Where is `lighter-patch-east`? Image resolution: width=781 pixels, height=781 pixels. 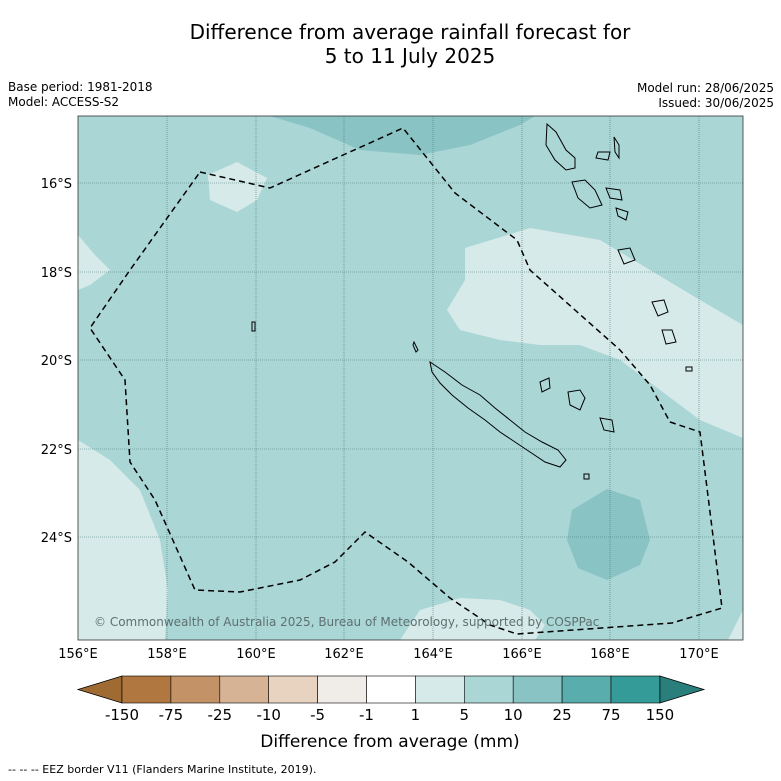 lighter-patch-east is located at coordinates (595, 333).